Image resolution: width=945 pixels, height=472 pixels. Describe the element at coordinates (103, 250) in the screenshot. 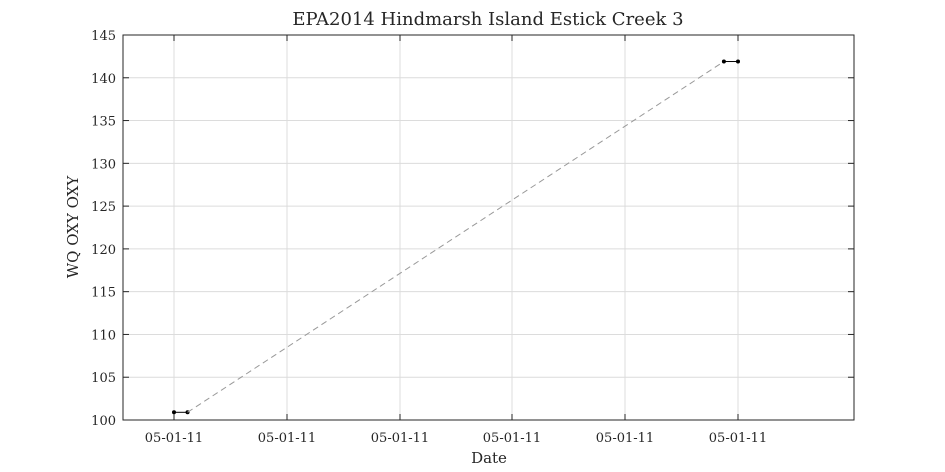

I see `y-tick-label: 120` at that location.